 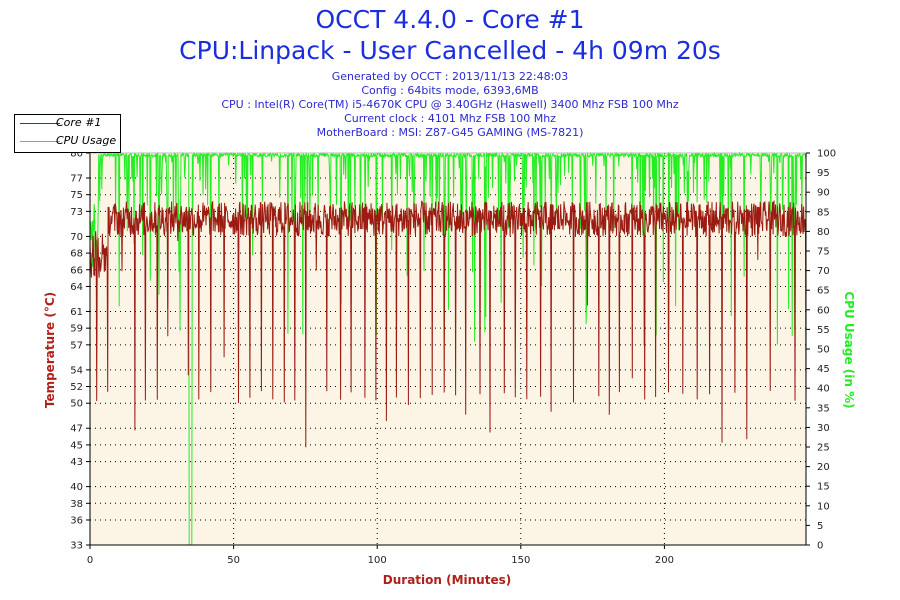 I want to click on y-right-tick-label: 35, so click(x=823, y=408).